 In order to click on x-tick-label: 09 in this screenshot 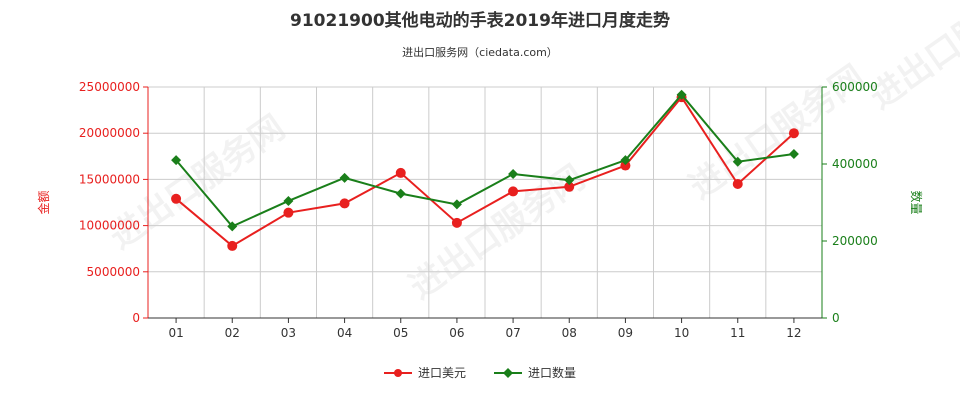, I will do `click(625, 333)`.